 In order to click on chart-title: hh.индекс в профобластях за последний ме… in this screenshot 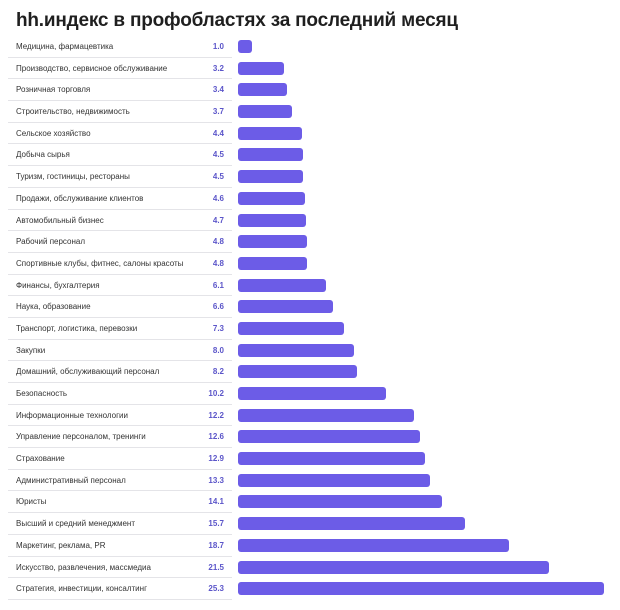, I will do `click(237, 20)`.